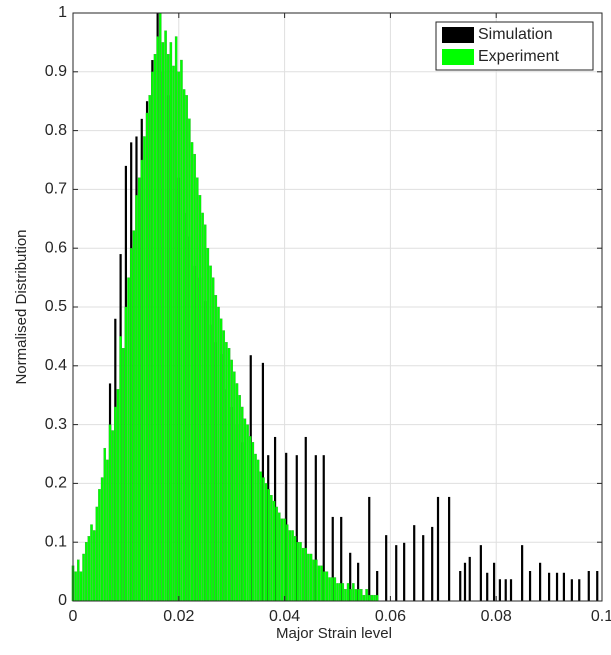  What do you see at coordinates (73, 616) in the screenshot?
I see `x-tick-label: 0` at bounding box center [73, 616].